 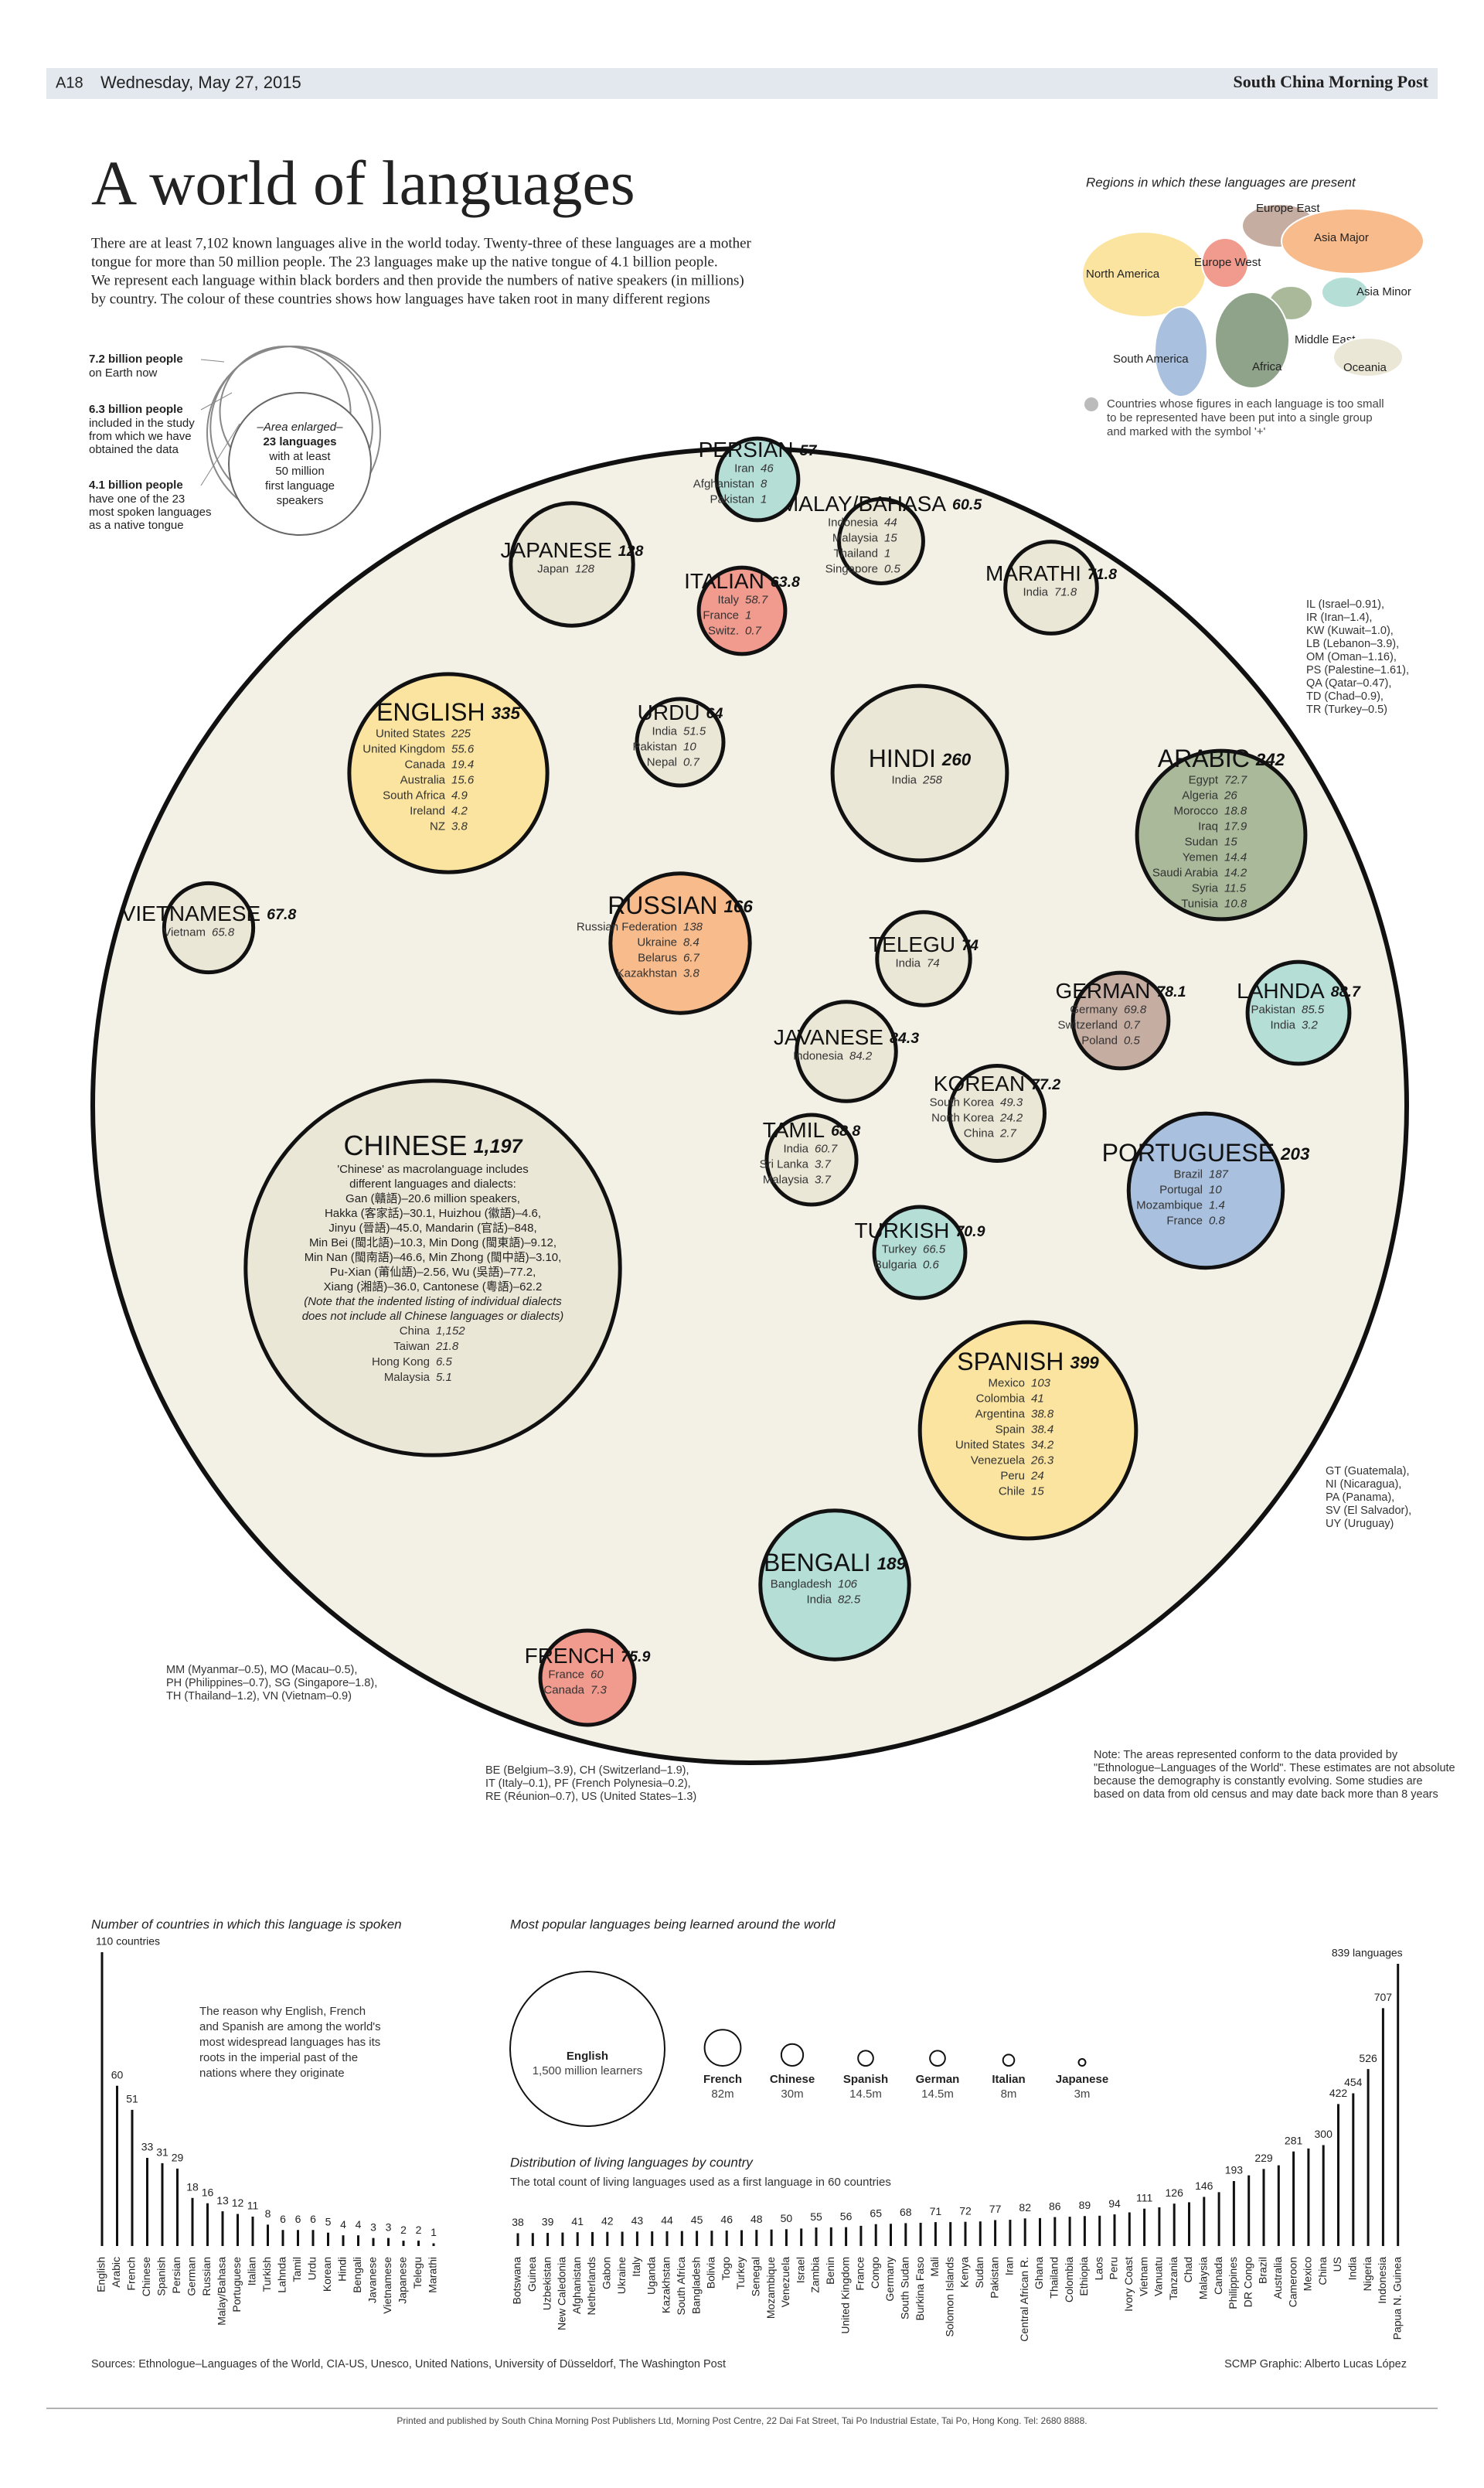 What do you see at coordinates (621, 2275) in the screenshot?
I see `category-label: Ukraine` at bounding box center [621, 2275].